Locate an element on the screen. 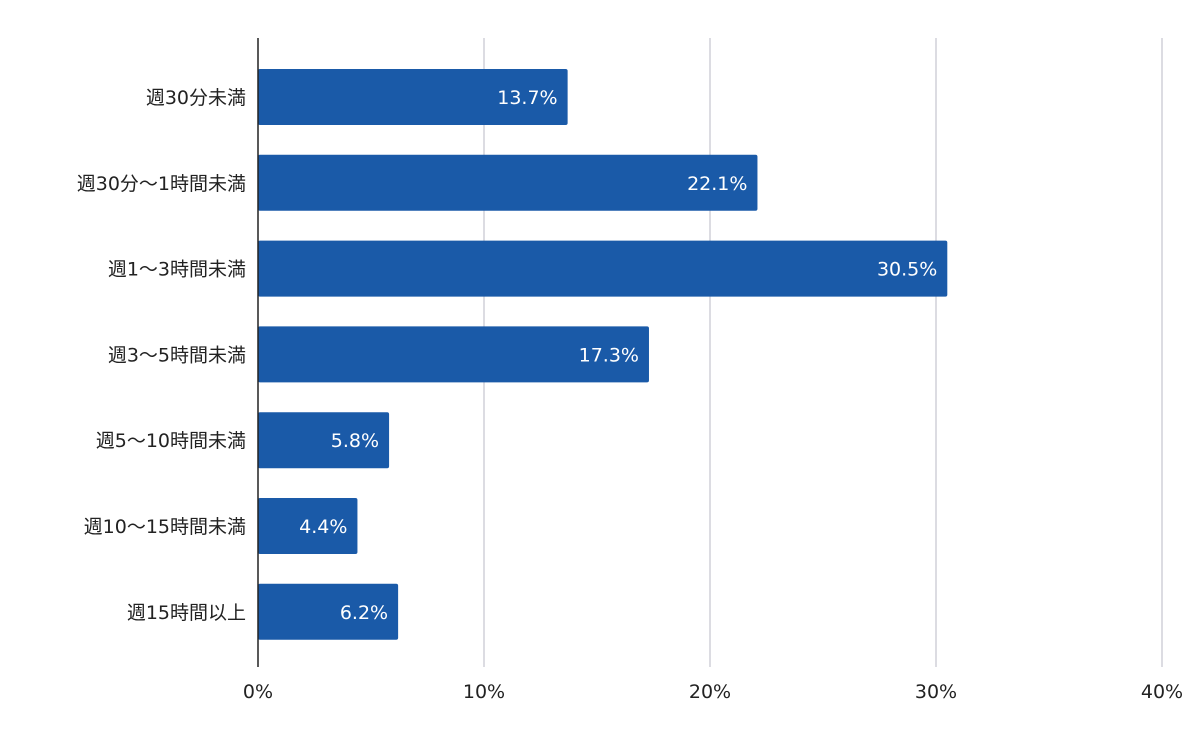 The image size is (1200, 742). value-label-3: 17.3% is located at coordinates (609, 355).